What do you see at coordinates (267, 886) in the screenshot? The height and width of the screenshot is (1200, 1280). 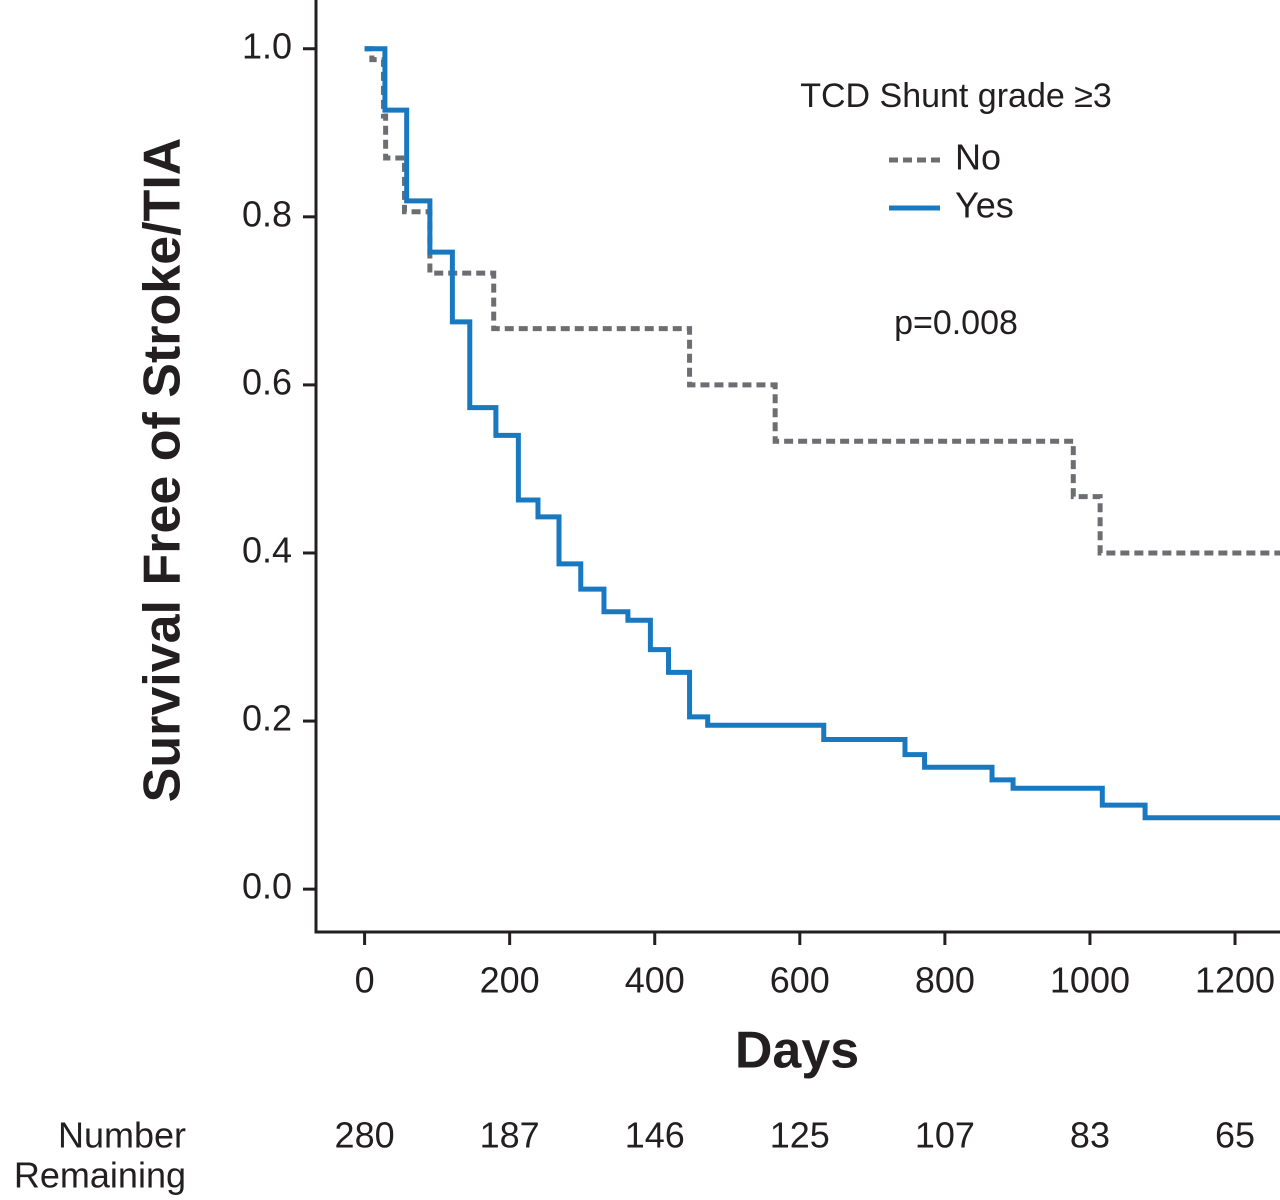 I see `y-tick-label: 0.0` at bounding box center [267, 886].